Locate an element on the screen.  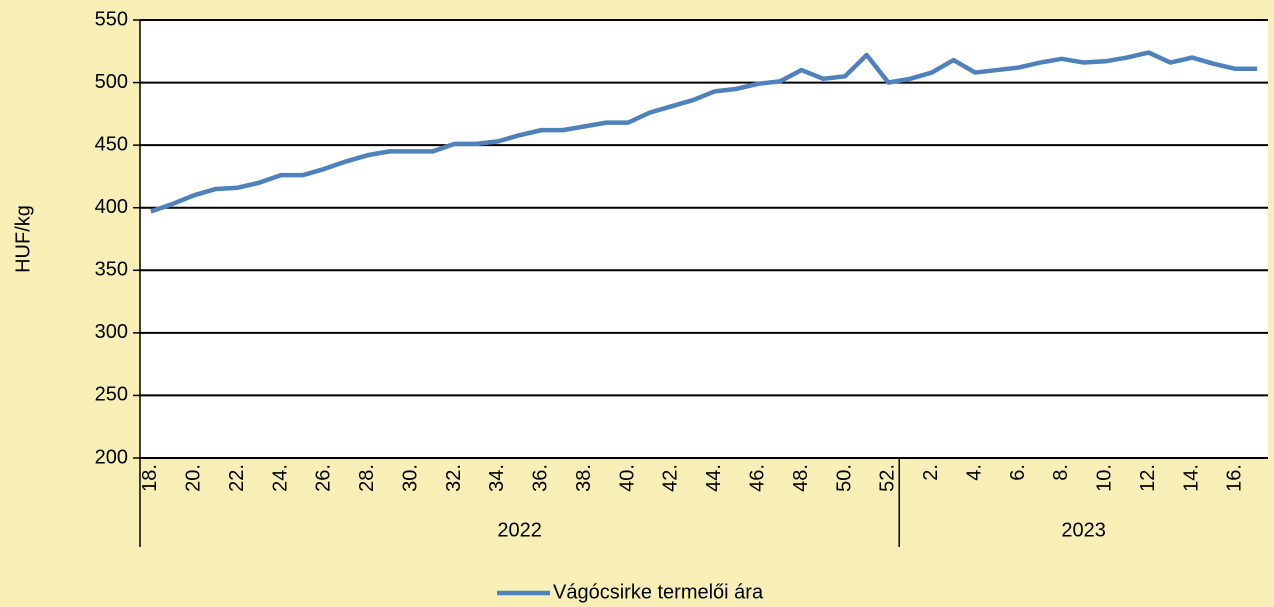
y-tick-label: 550 is located at coordinates (111, 19).